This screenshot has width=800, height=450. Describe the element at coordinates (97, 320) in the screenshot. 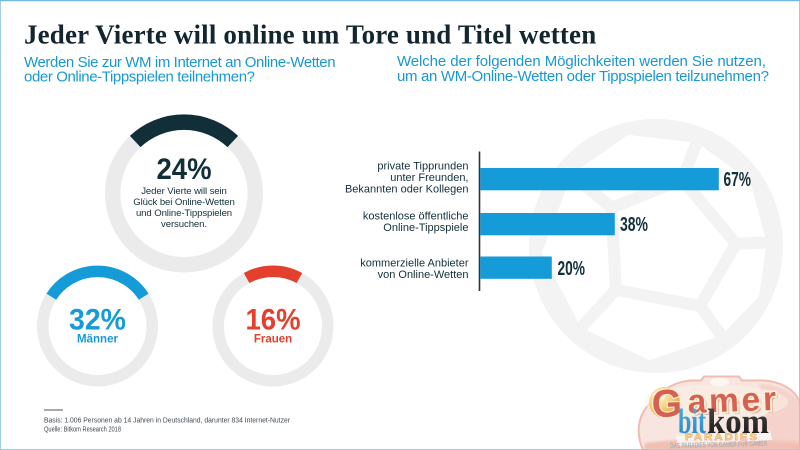

I see `svg-text: 32%` at that location.